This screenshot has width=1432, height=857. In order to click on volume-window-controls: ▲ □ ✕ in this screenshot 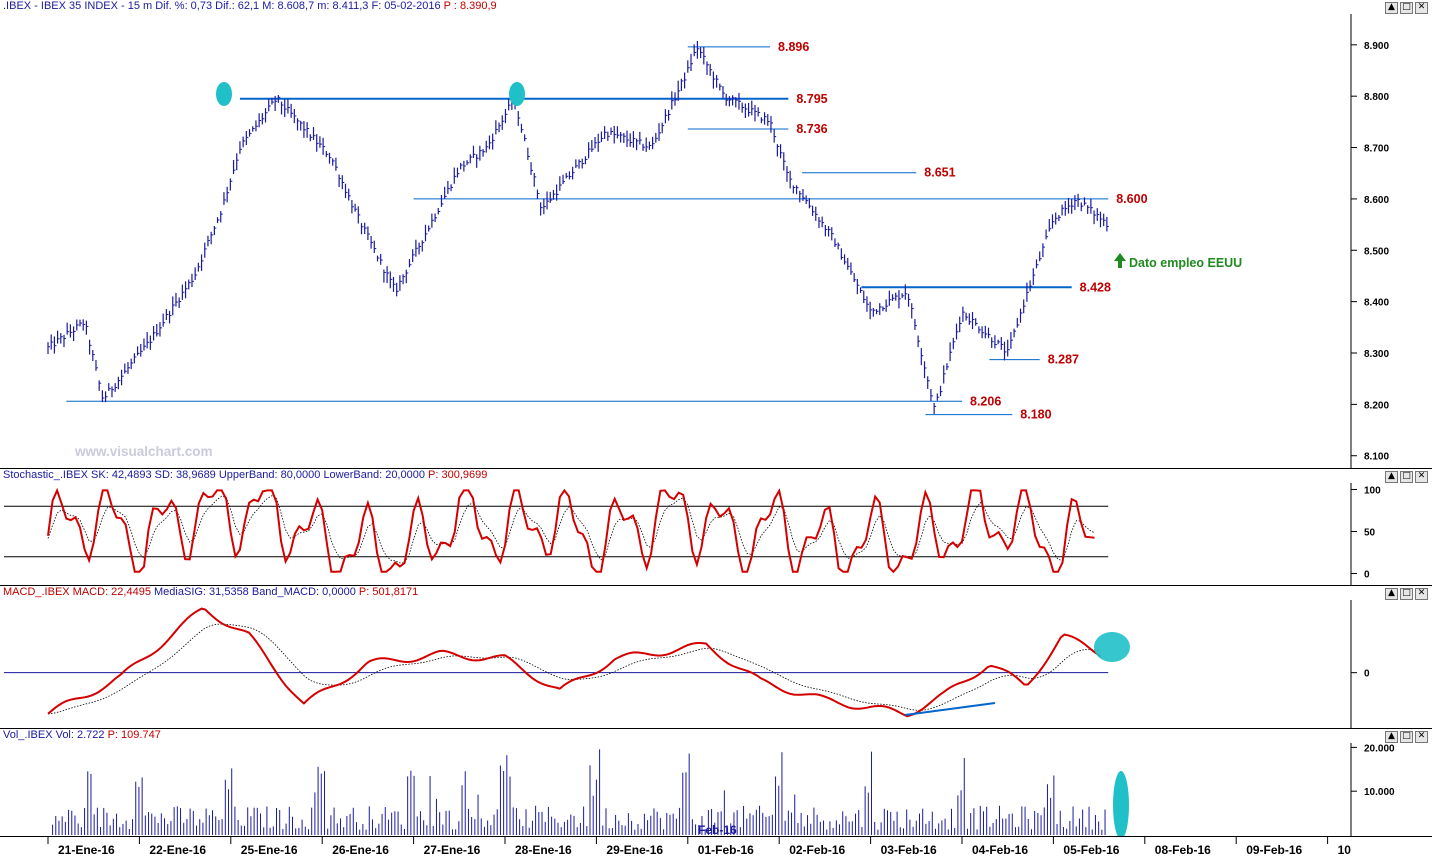, I will do `click(1406, 737)`.